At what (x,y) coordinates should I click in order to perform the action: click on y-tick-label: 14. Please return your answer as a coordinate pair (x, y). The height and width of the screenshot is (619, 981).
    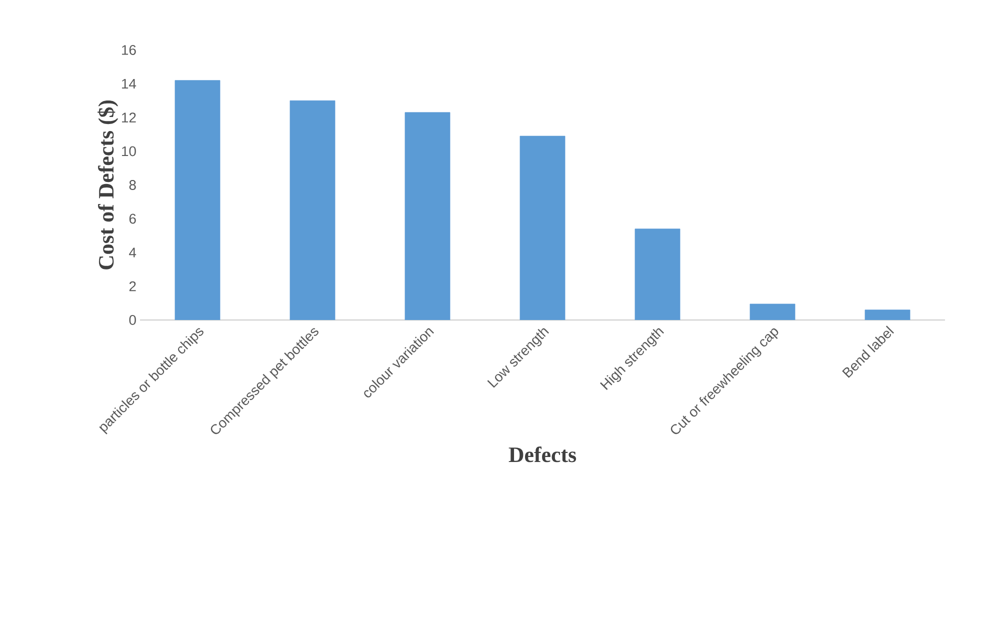
    Looking at the image, I should click on (129, 83).